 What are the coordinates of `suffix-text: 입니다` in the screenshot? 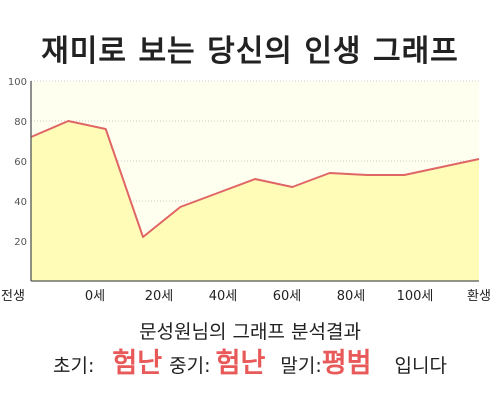 It's located at (420, 366).